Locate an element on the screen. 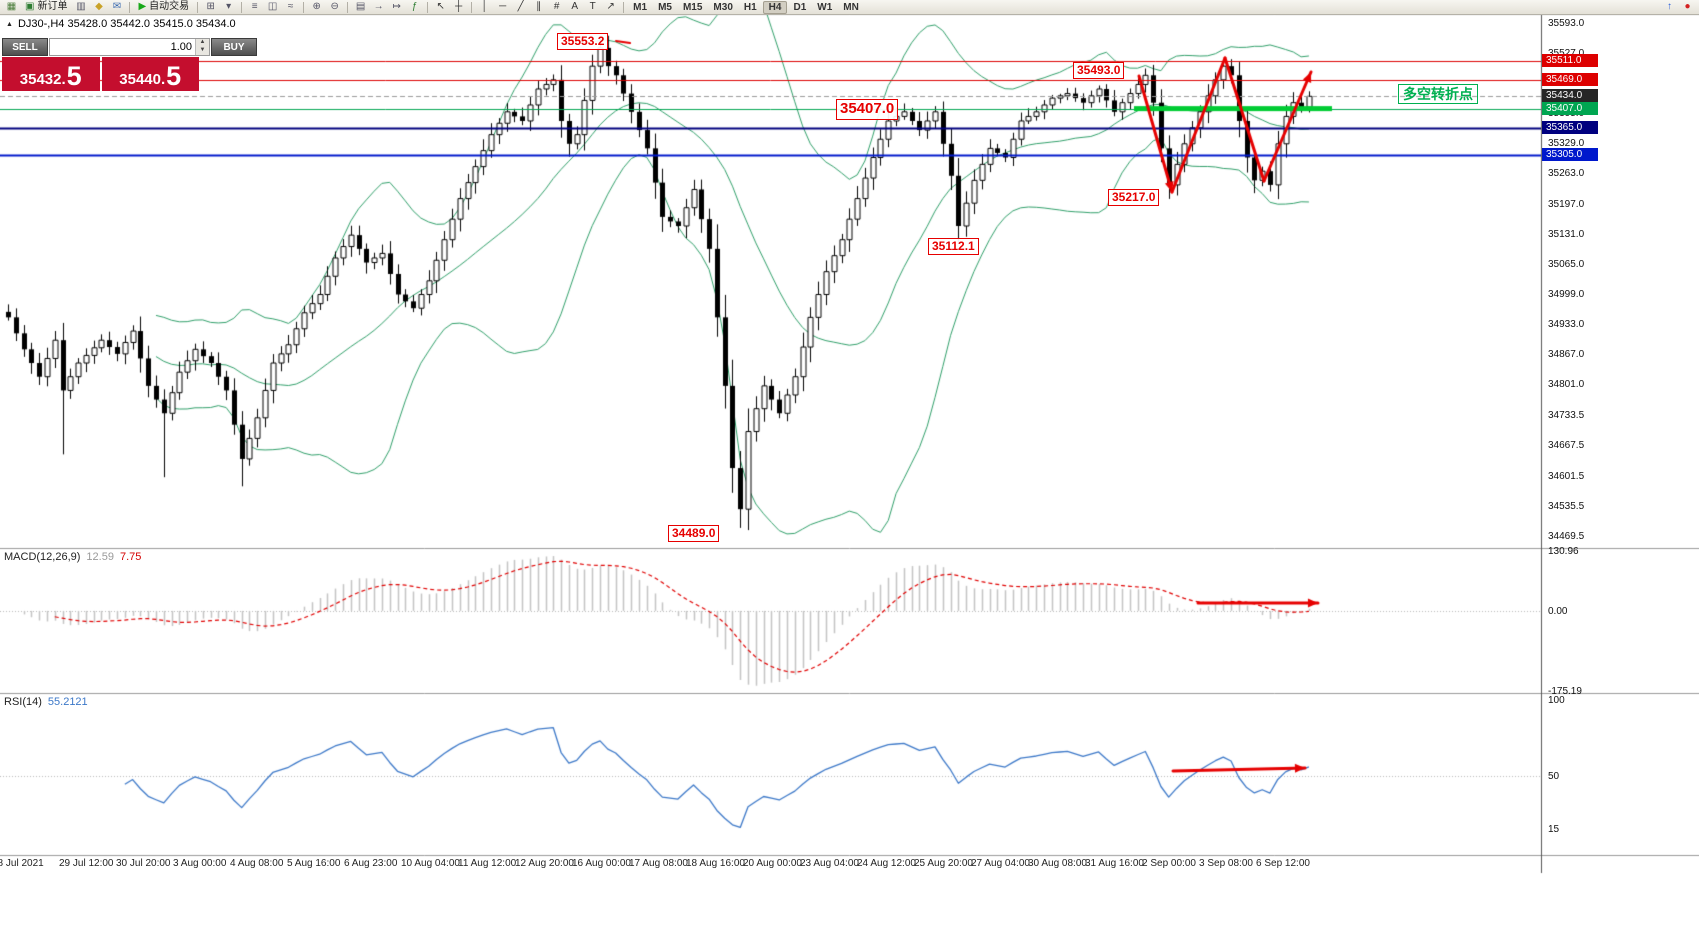 This screenshot has height=936, width=1699. auto-scroll-icon: → is located at coordinates (378, 6).